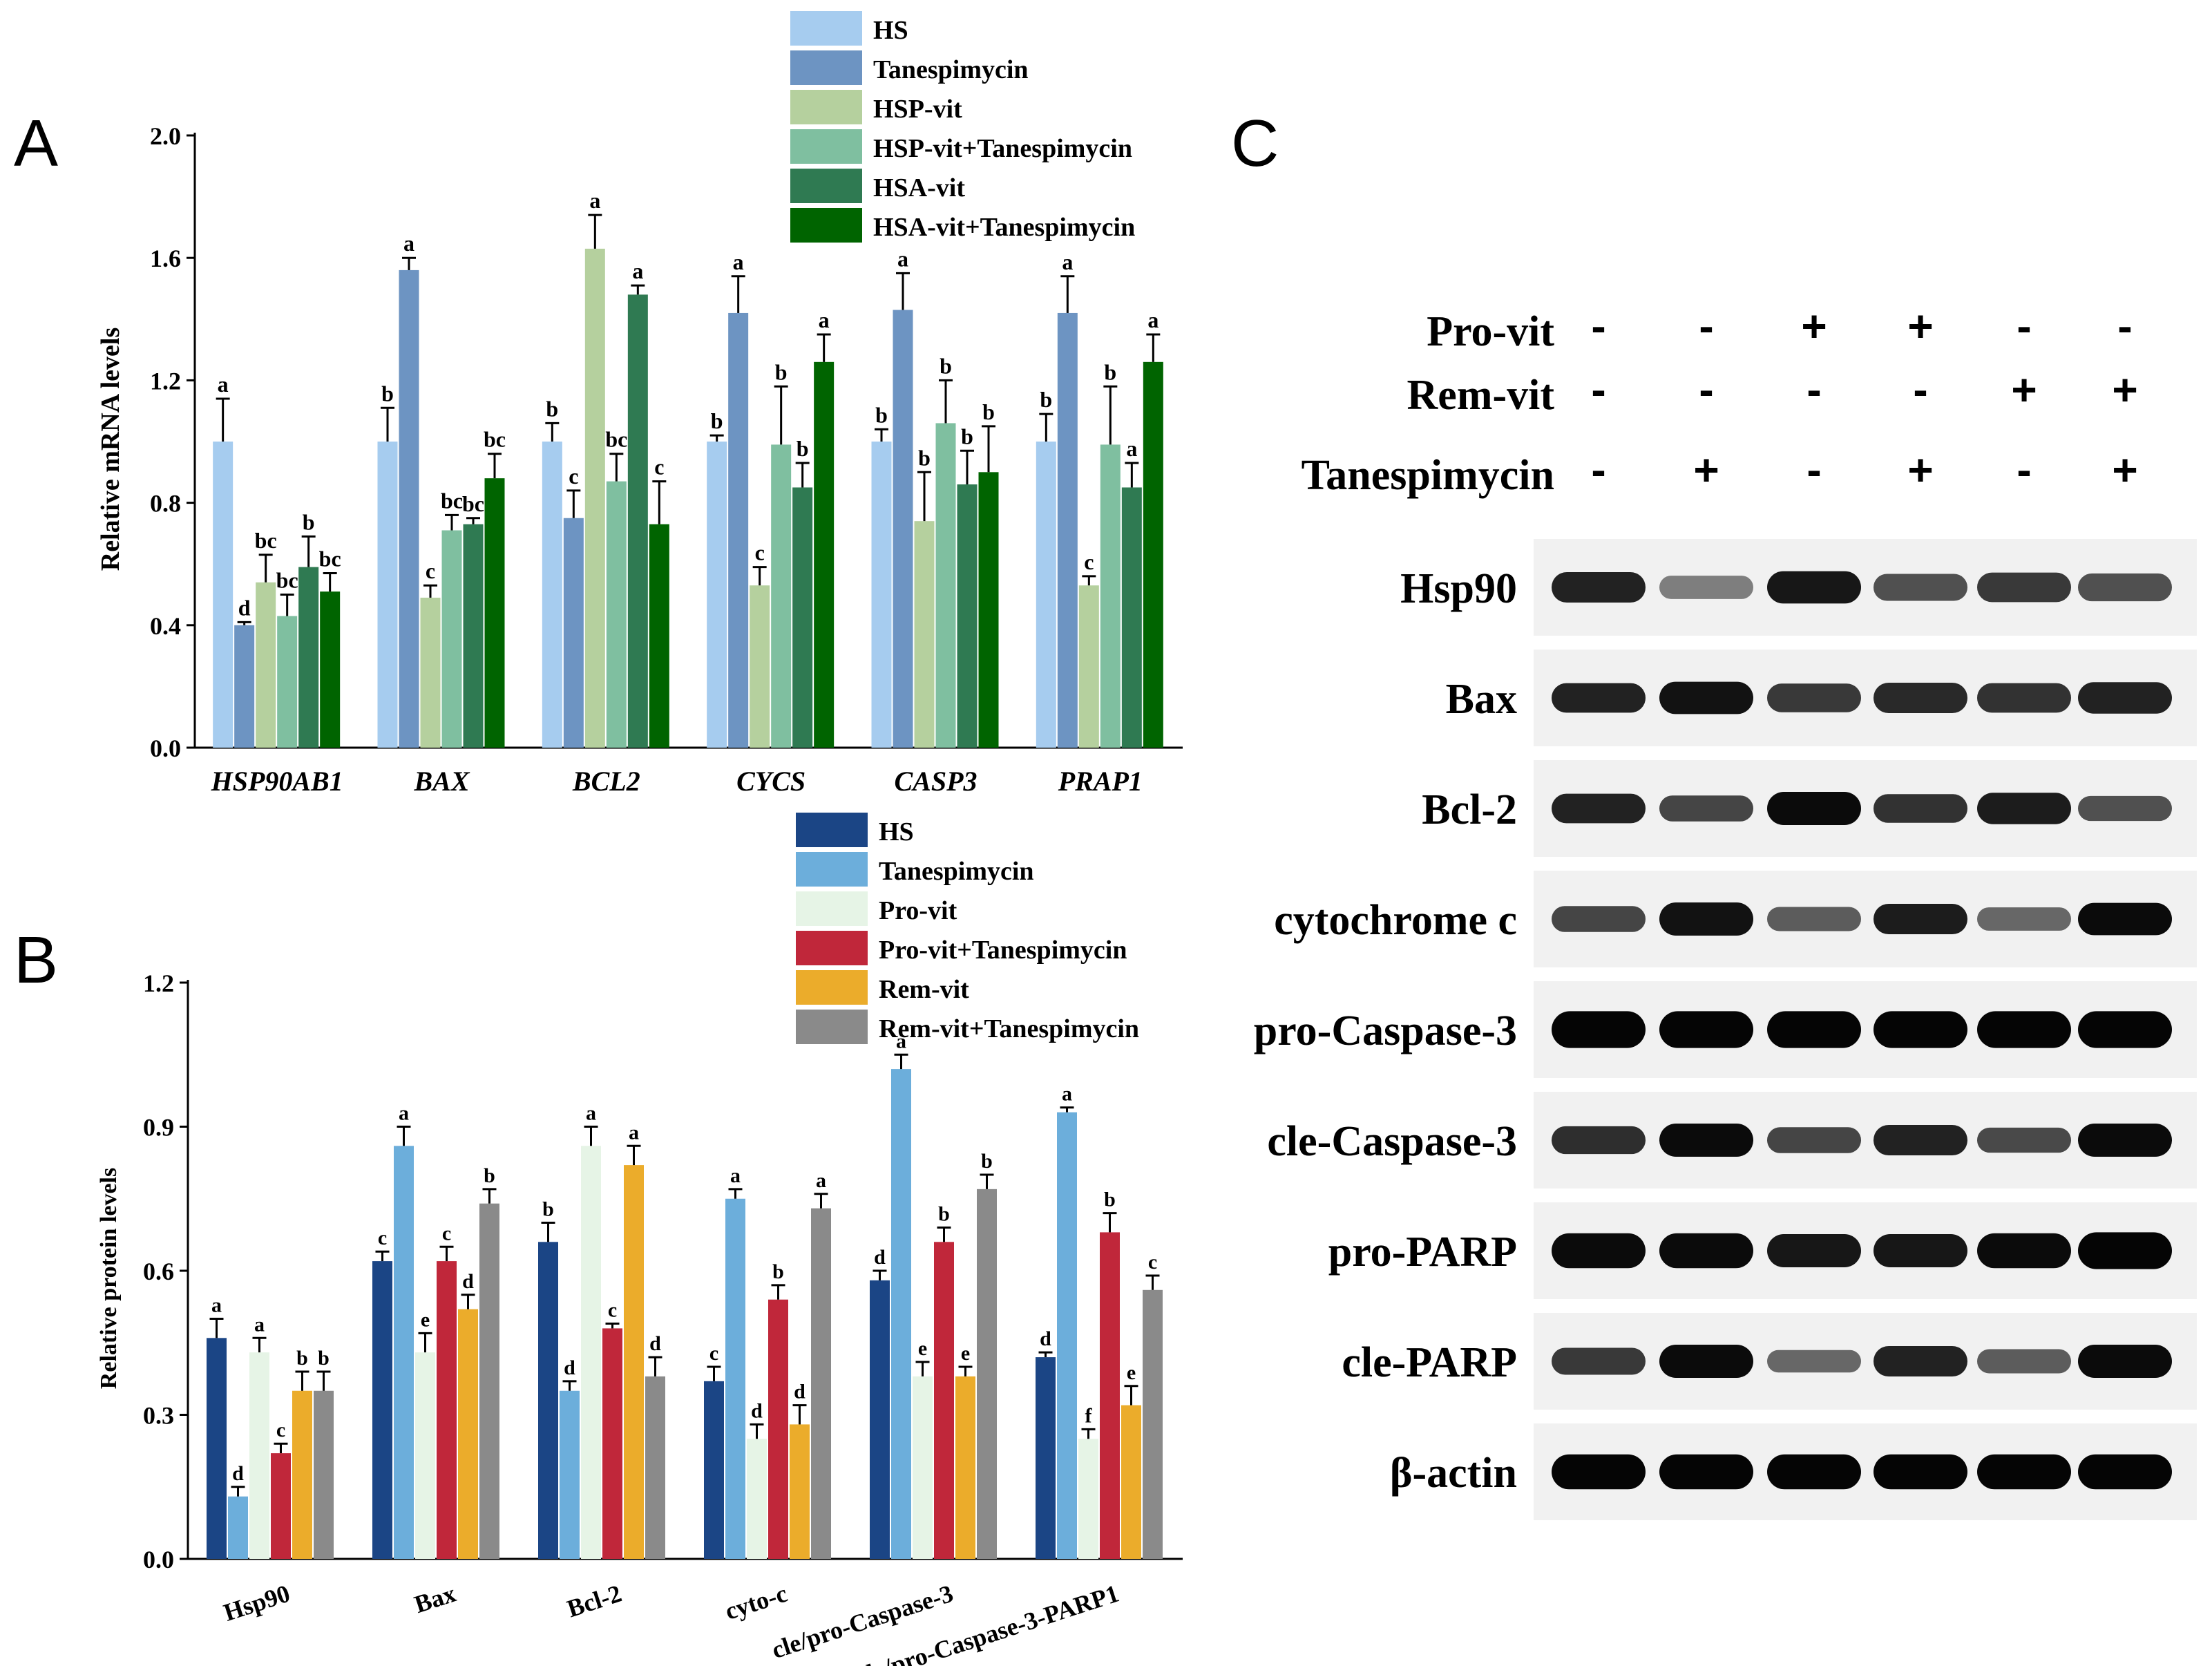 This screenshot has height=1666, width=2212. What do you see at coordinates (1100, 781) in the screenshot?
I see `x-category-label: PRAP1` at bounding box center [1100, 781].